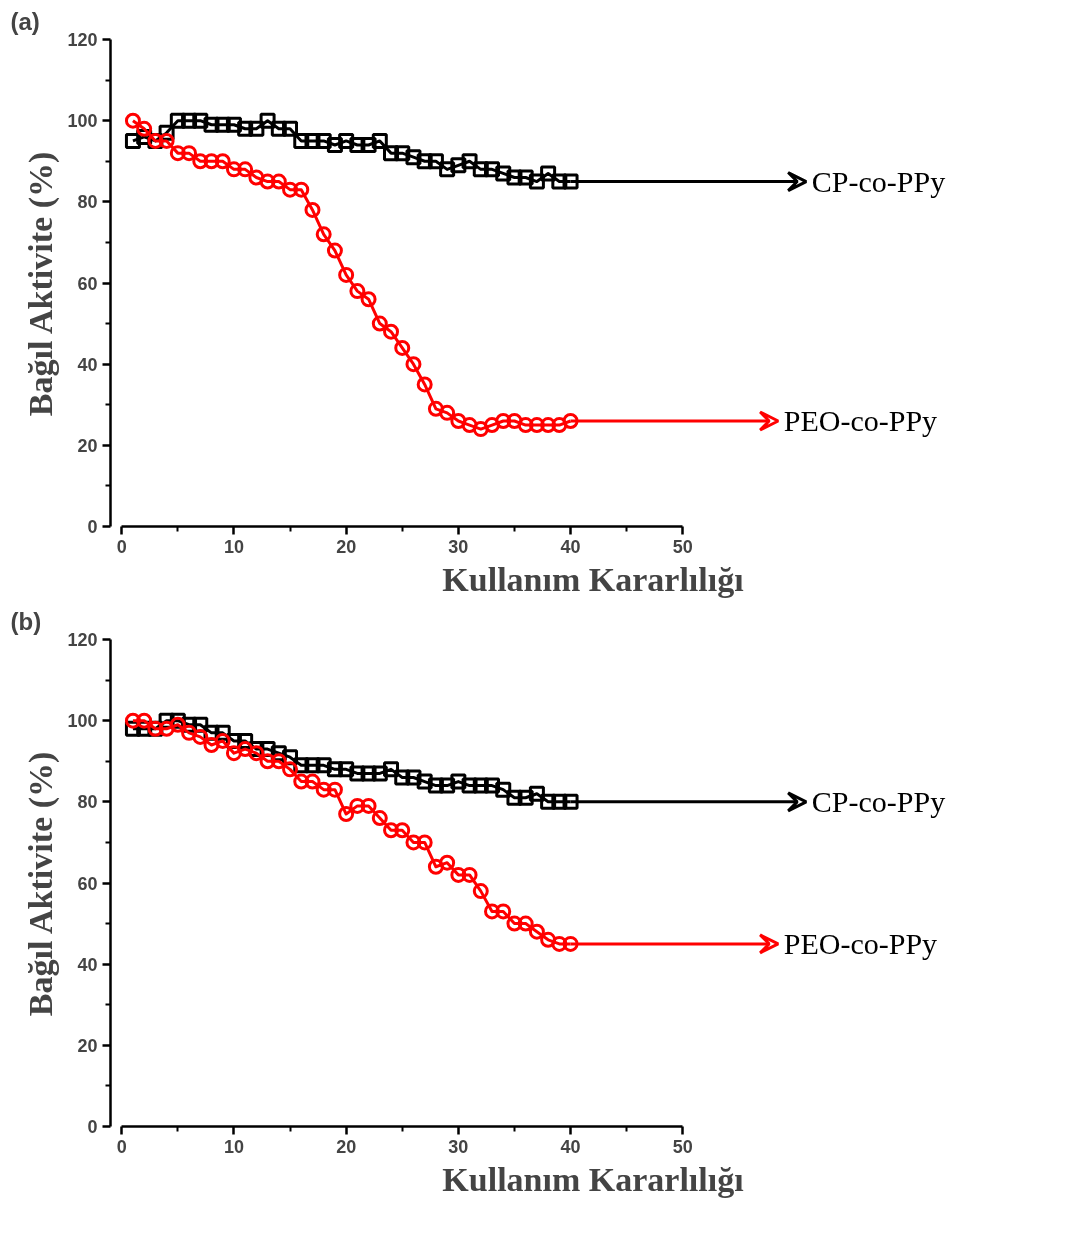  I want to click on chart-title: (b), so click(26, 621).